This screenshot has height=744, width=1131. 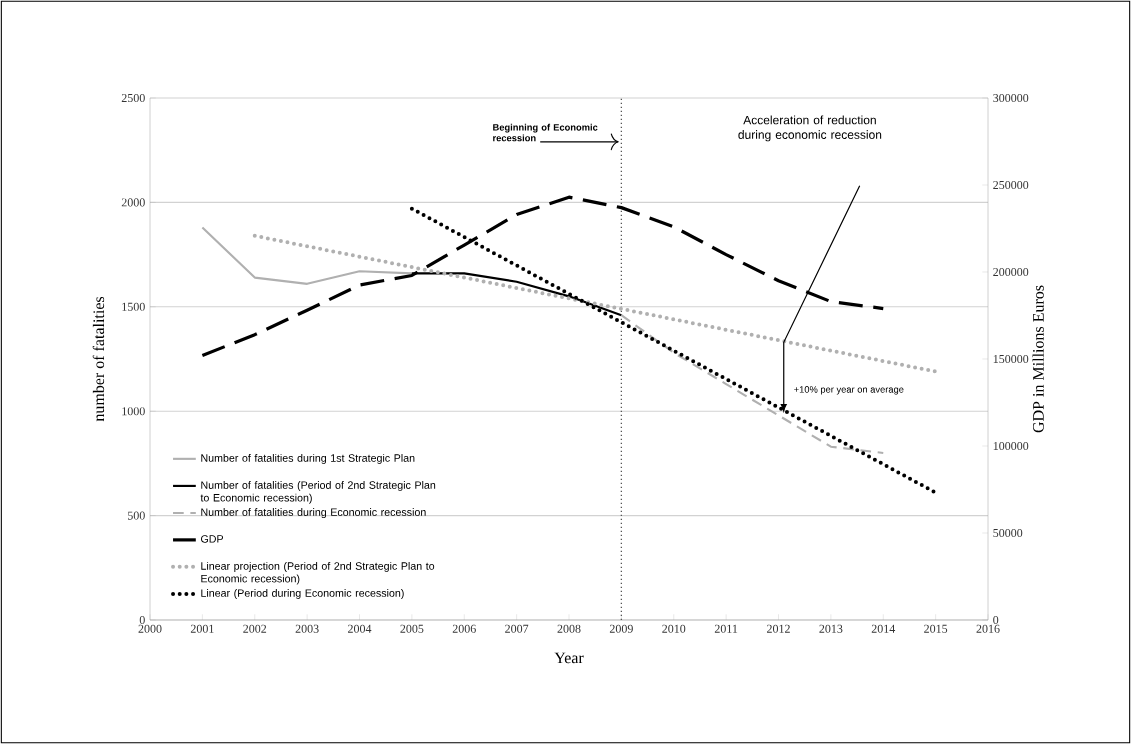 What do you see at coordinates (988, 628) in the screenshot?
I see `x-tick-label: 2016` at bounding box center [988, 628].